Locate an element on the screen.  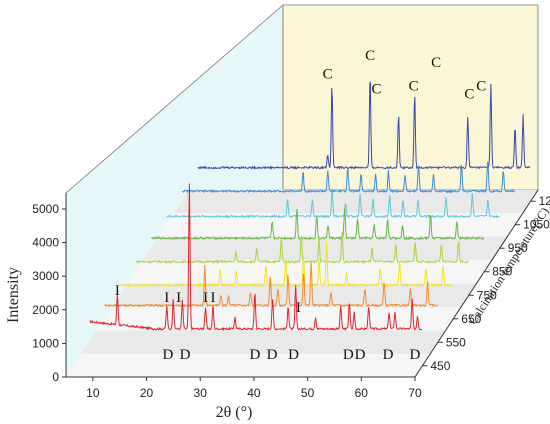
x-tick-label: 60 is located at coordinates (362, 393).